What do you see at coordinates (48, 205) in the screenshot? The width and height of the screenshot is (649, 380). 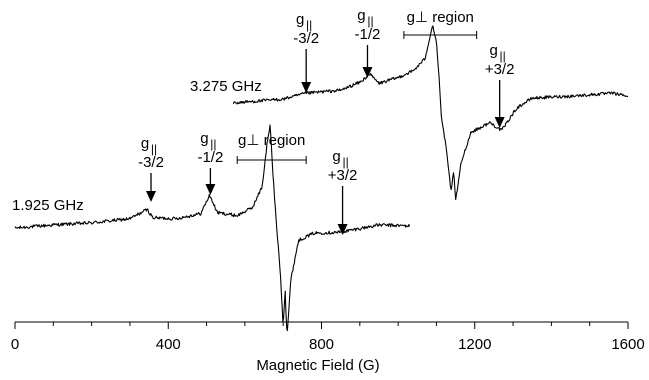 I see `series-label: 1.925 GHz` at bounding box center [48, 205].